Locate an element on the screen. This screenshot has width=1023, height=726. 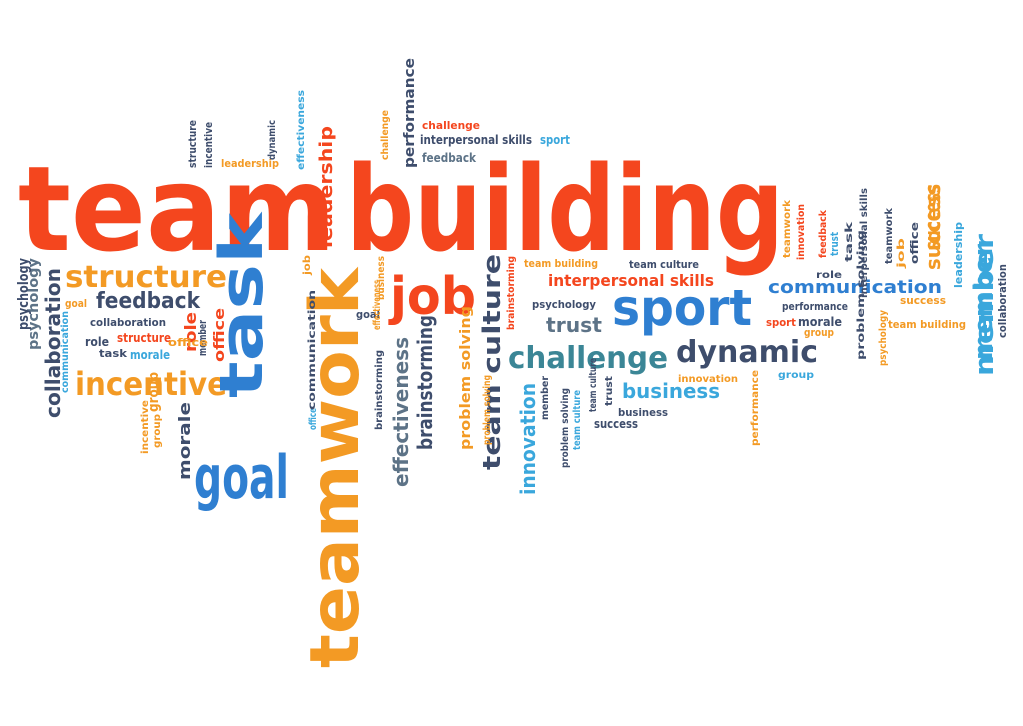
headline-word-building: building is located at coordinates (565, 209).